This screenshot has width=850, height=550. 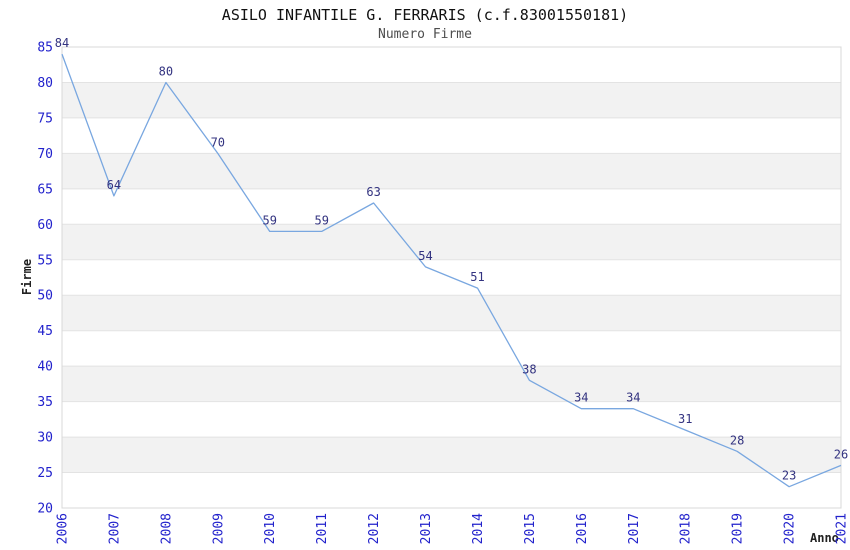 I want to click on data-label: 38, so click(x=529, y=369).